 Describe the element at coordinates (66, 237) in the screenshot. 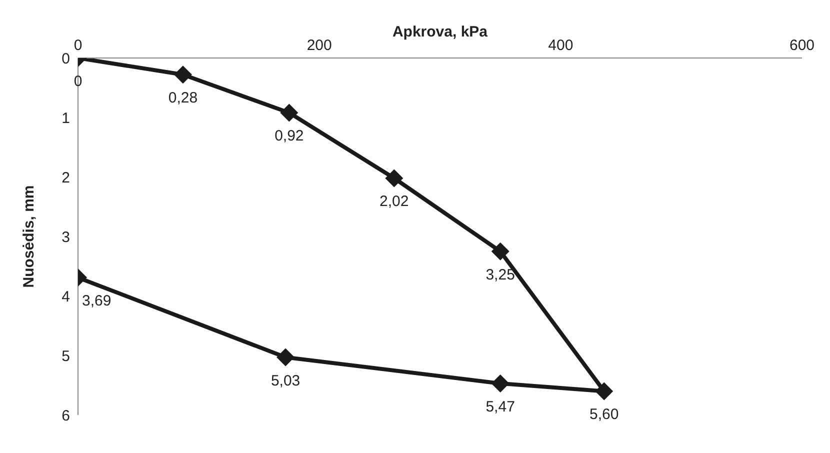

I see `y-tick-label: 3` at that location.